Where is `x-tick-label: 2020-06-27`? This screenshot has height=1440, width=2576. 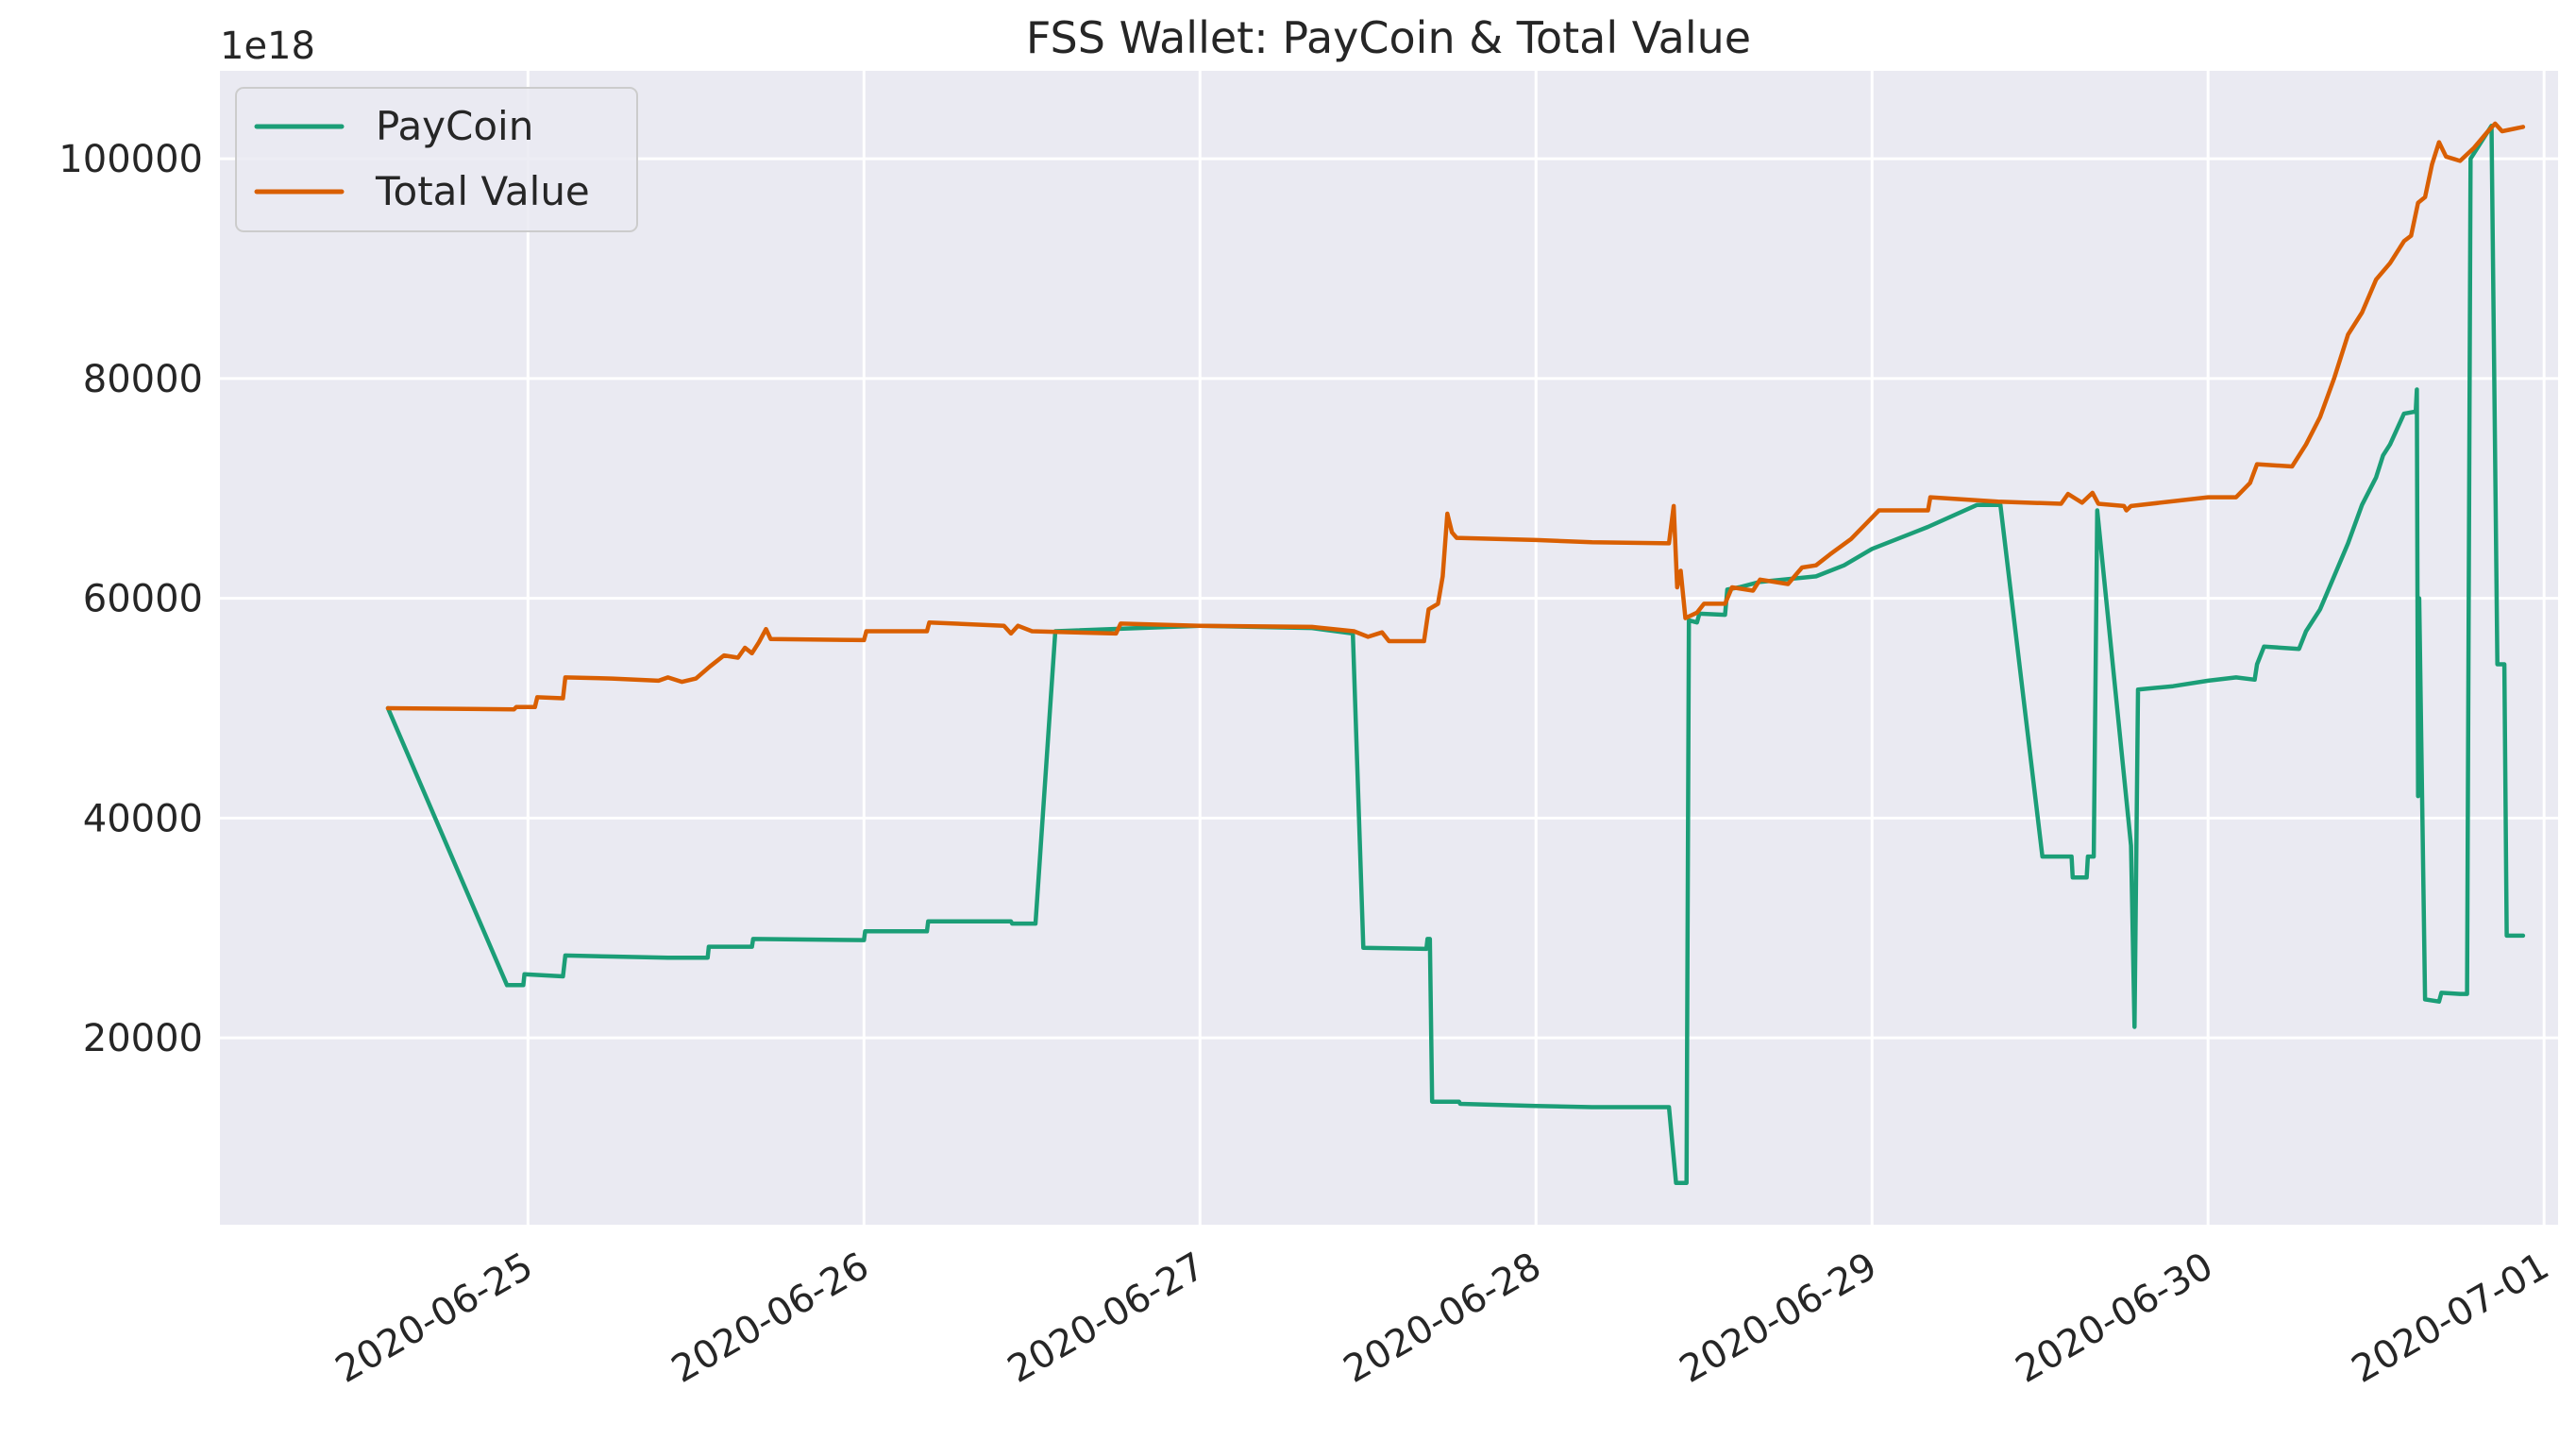 x-tick-label: 2020-06-27 is located at coordinates (1106, 1318).